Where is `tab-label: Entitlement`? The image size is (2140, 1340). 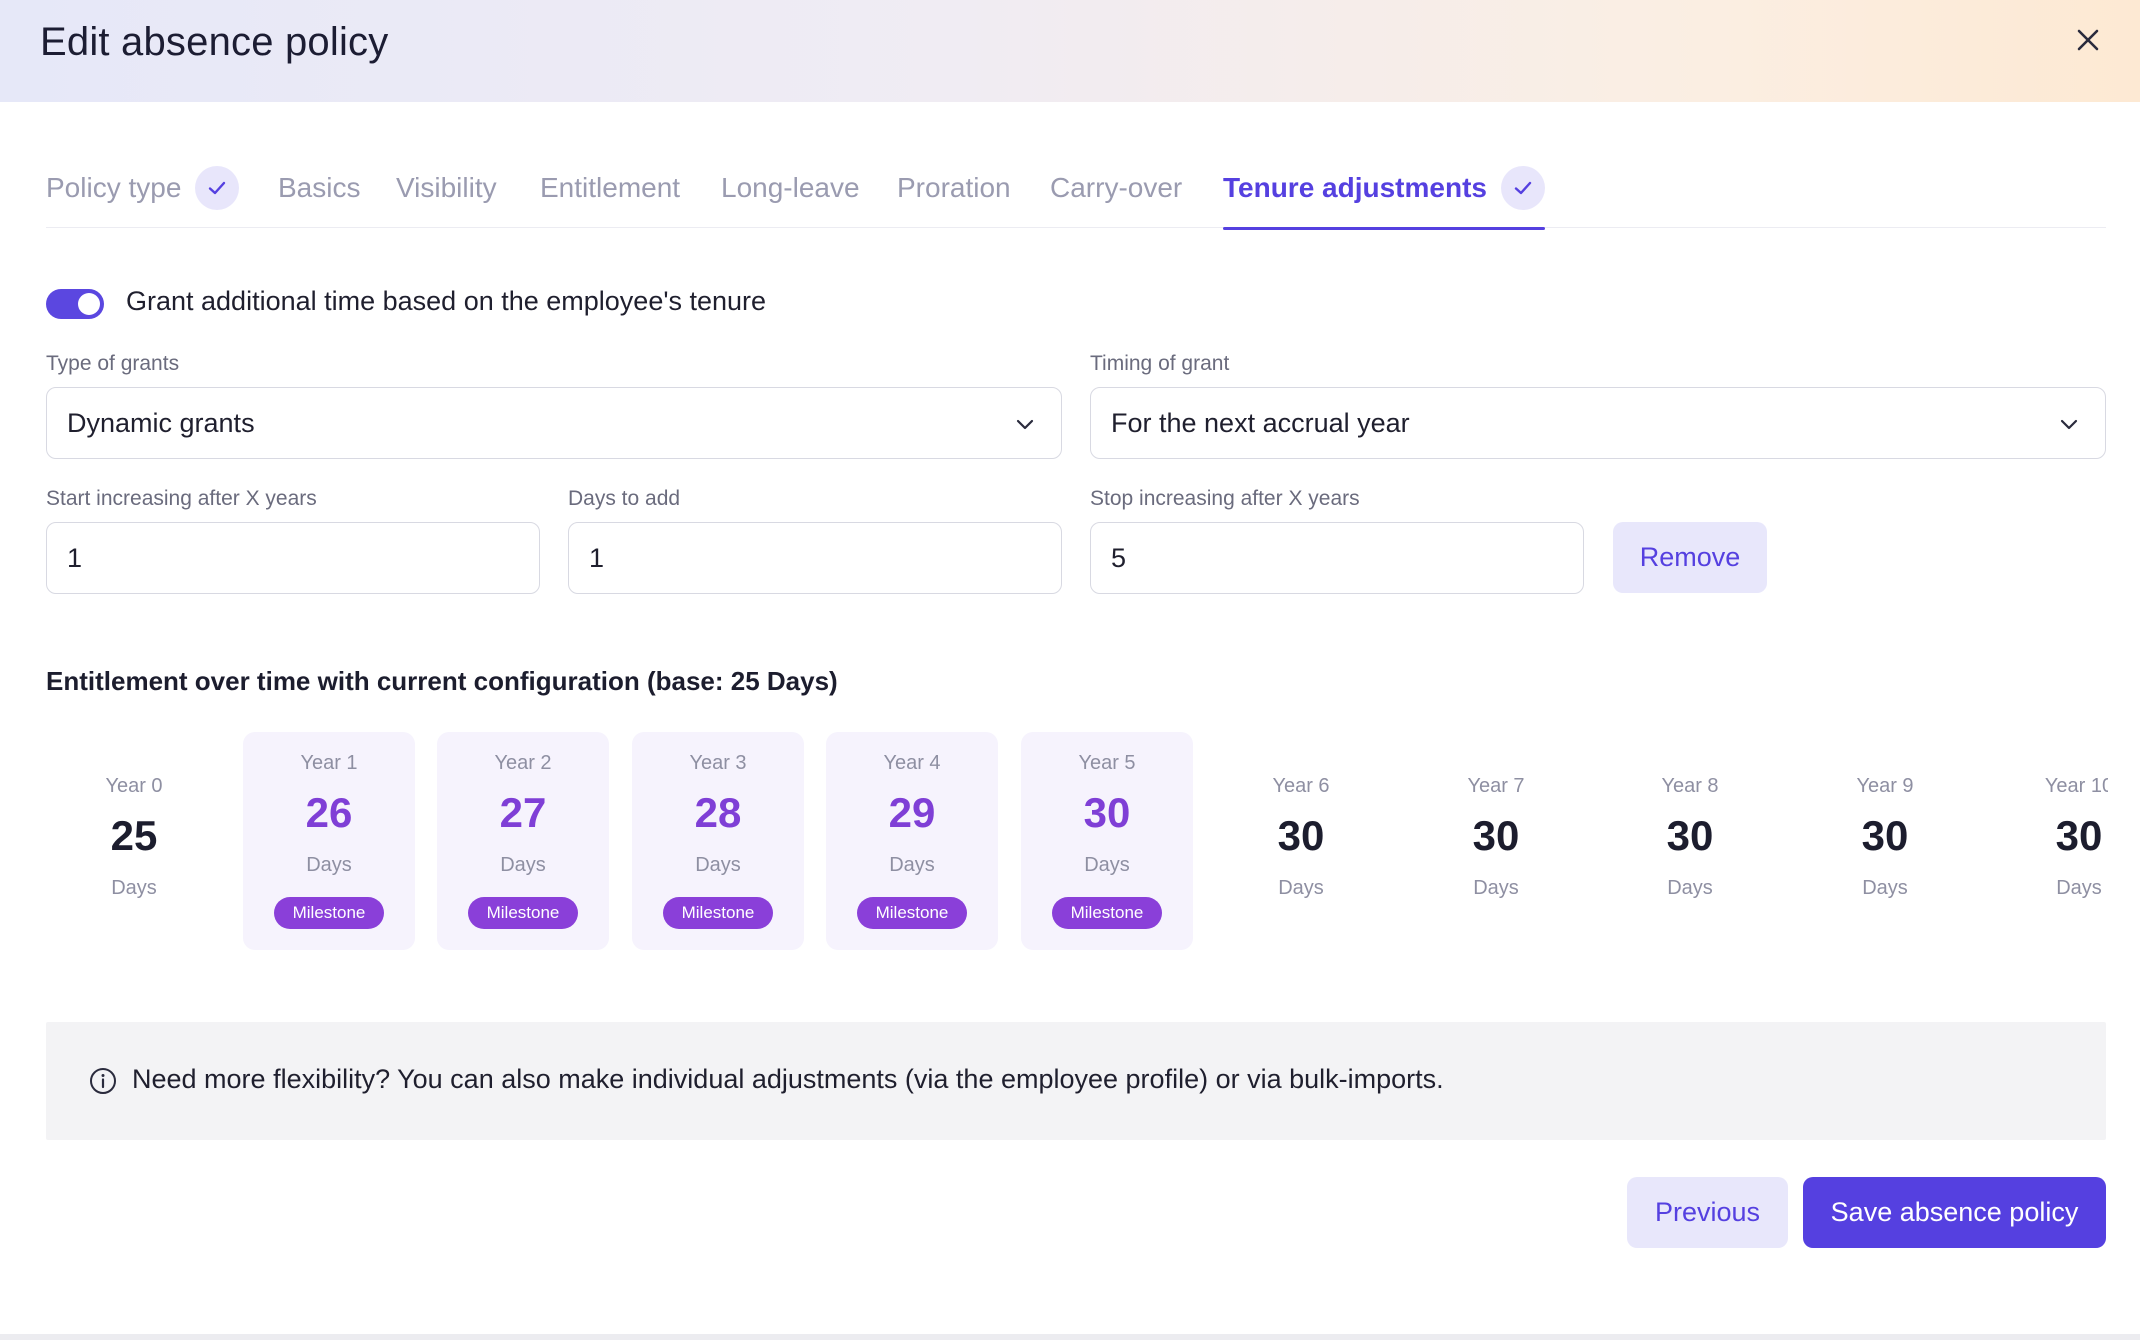 tab-label: Entitlement is located at coordinates (610, 187).